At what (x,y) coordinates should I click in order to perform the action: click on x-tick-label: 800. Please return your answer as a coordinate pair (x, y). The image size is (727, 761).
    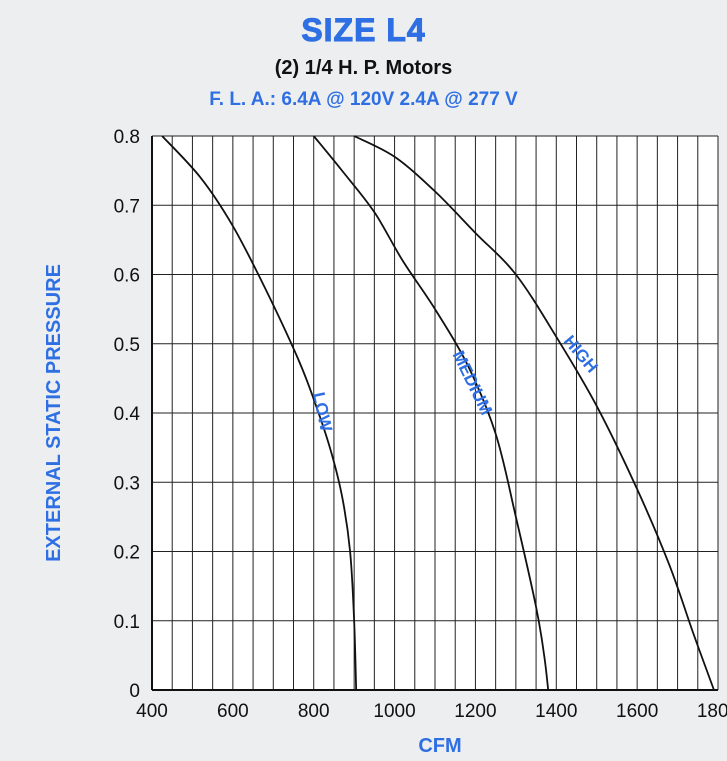
    Looking at the image, I should click on (314, 711).